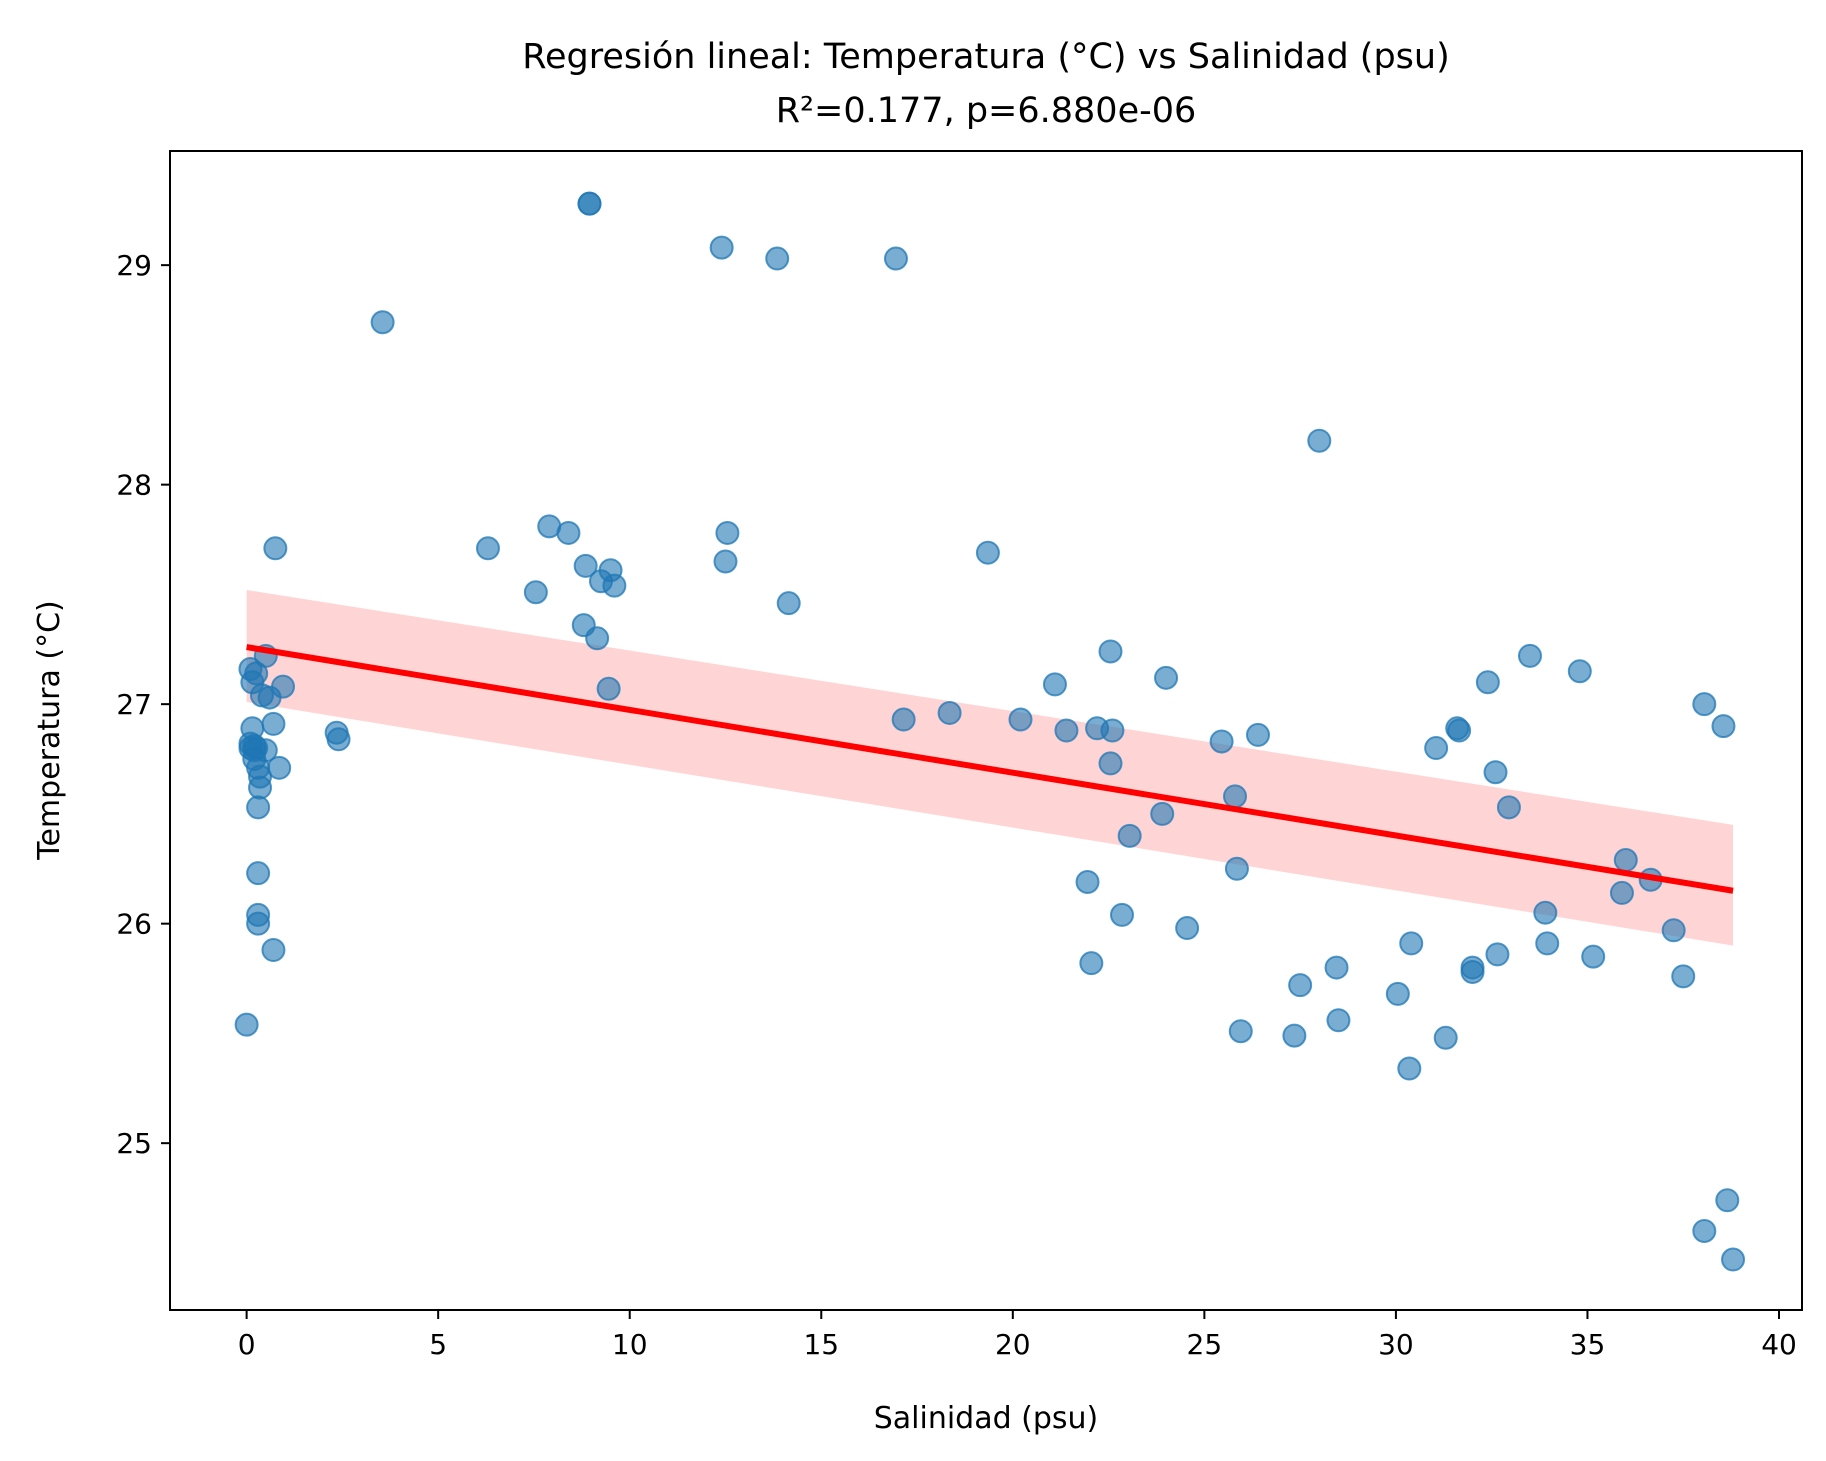 This screenshot has width=1826, height=1461. Describe the element at coordinates (247, 1344) in the screenshot. I see `x-tick-label: 0` at that location.